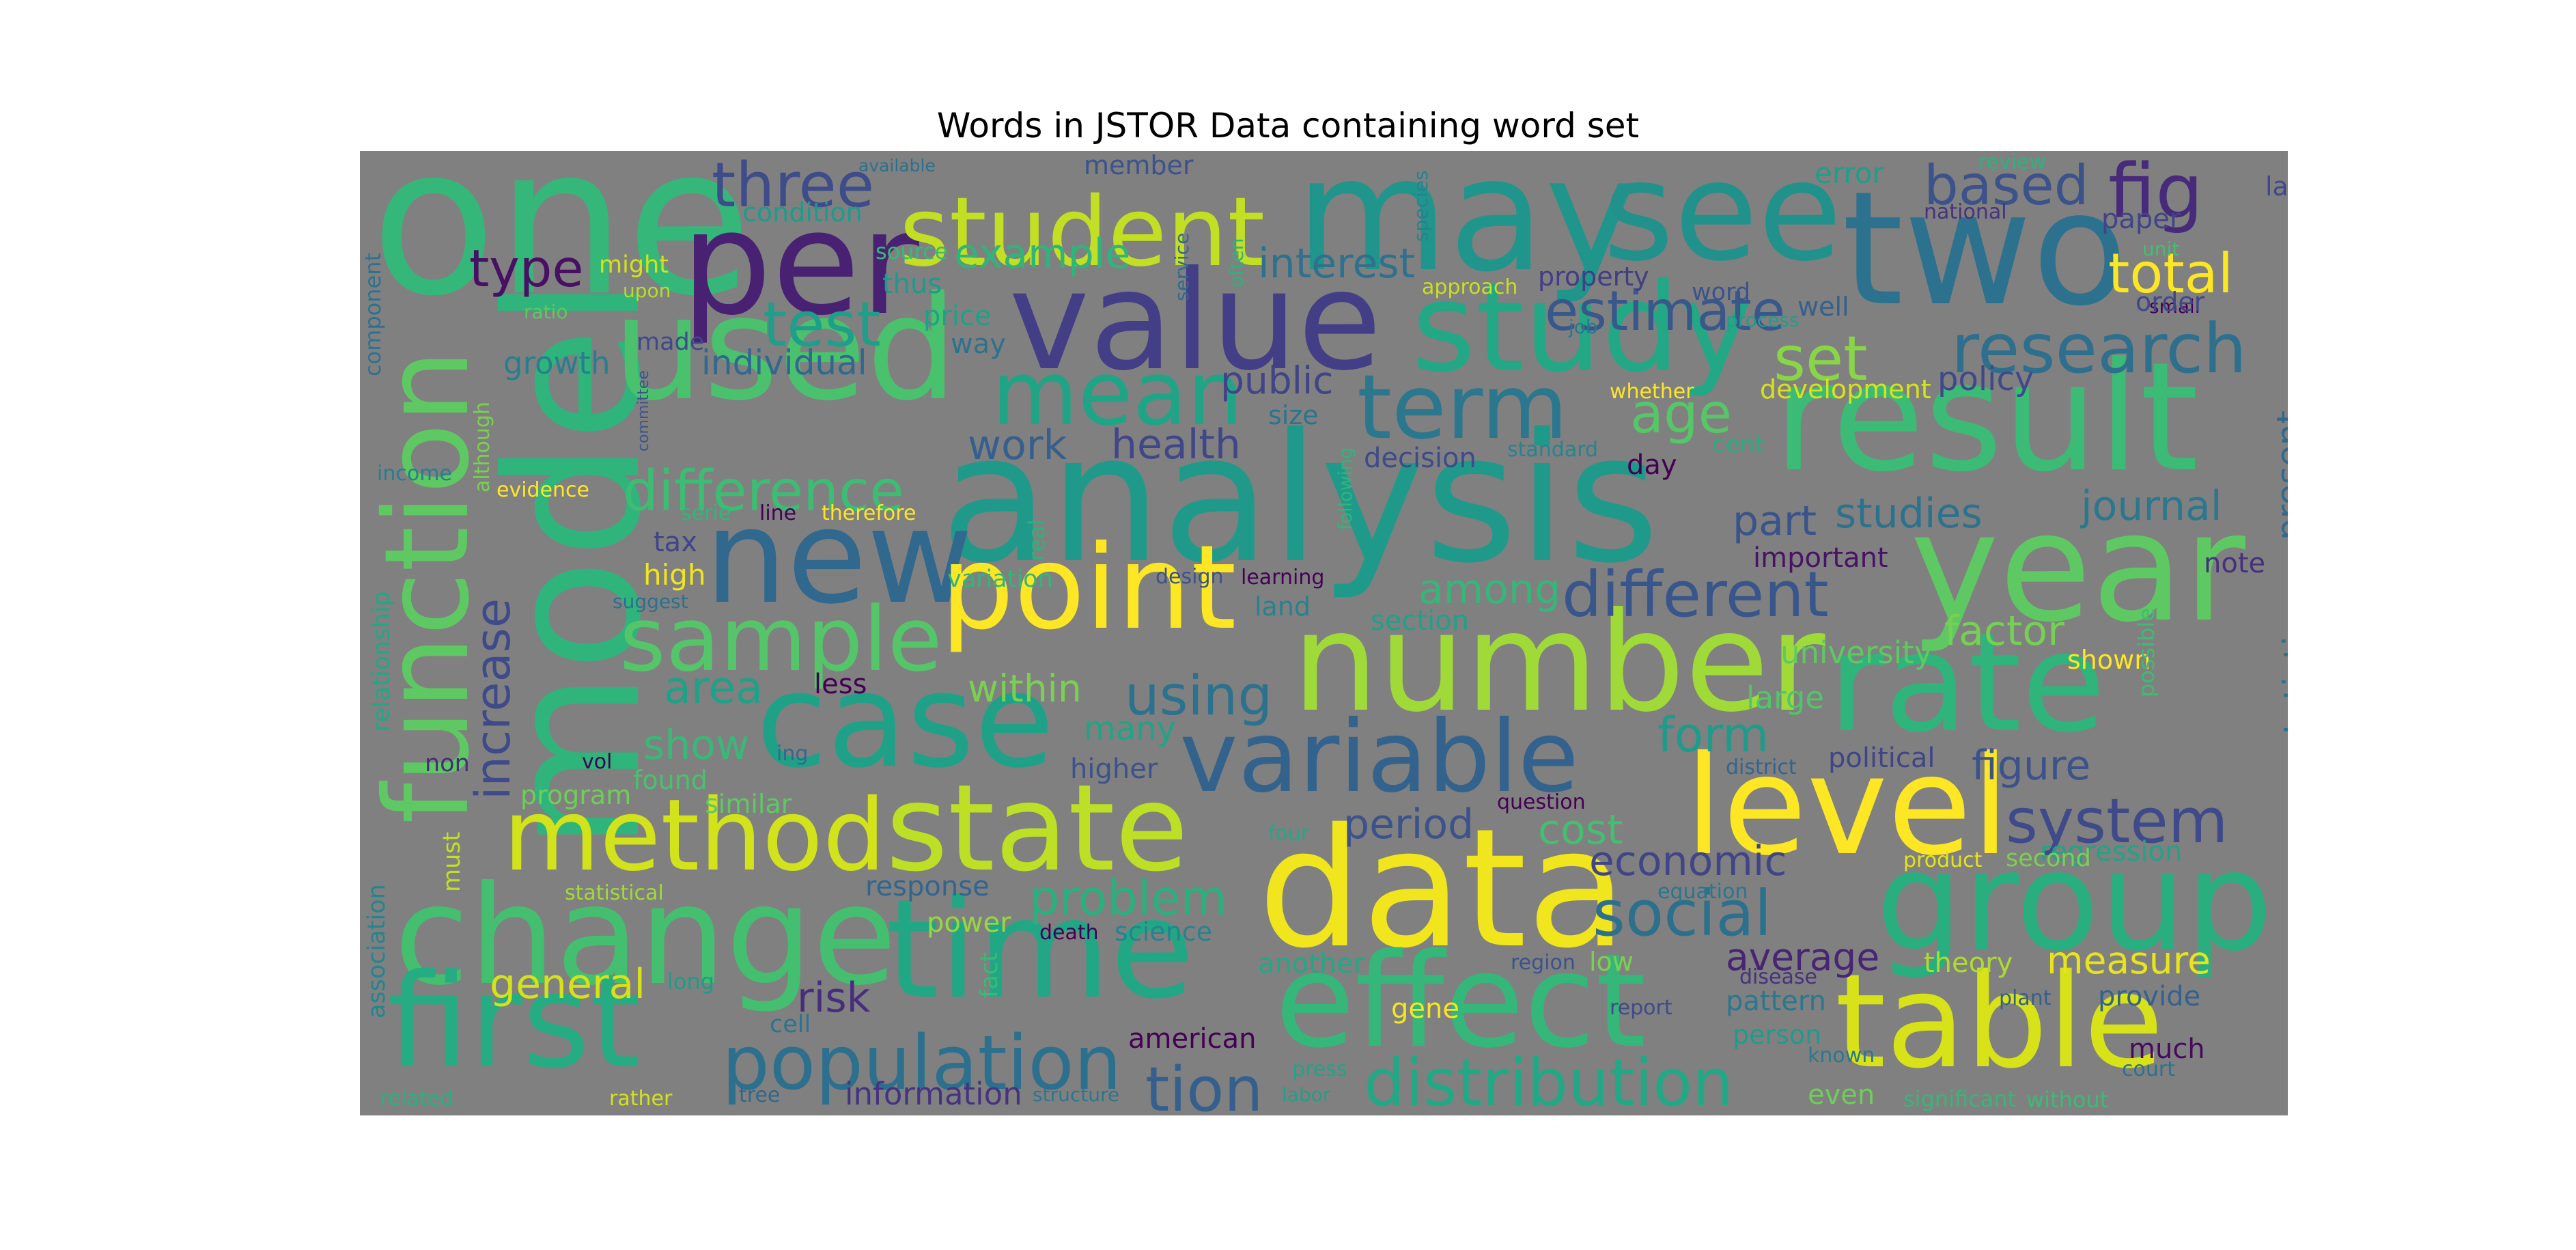  I want to click on word-statistical: statistical, so click(614, 893).